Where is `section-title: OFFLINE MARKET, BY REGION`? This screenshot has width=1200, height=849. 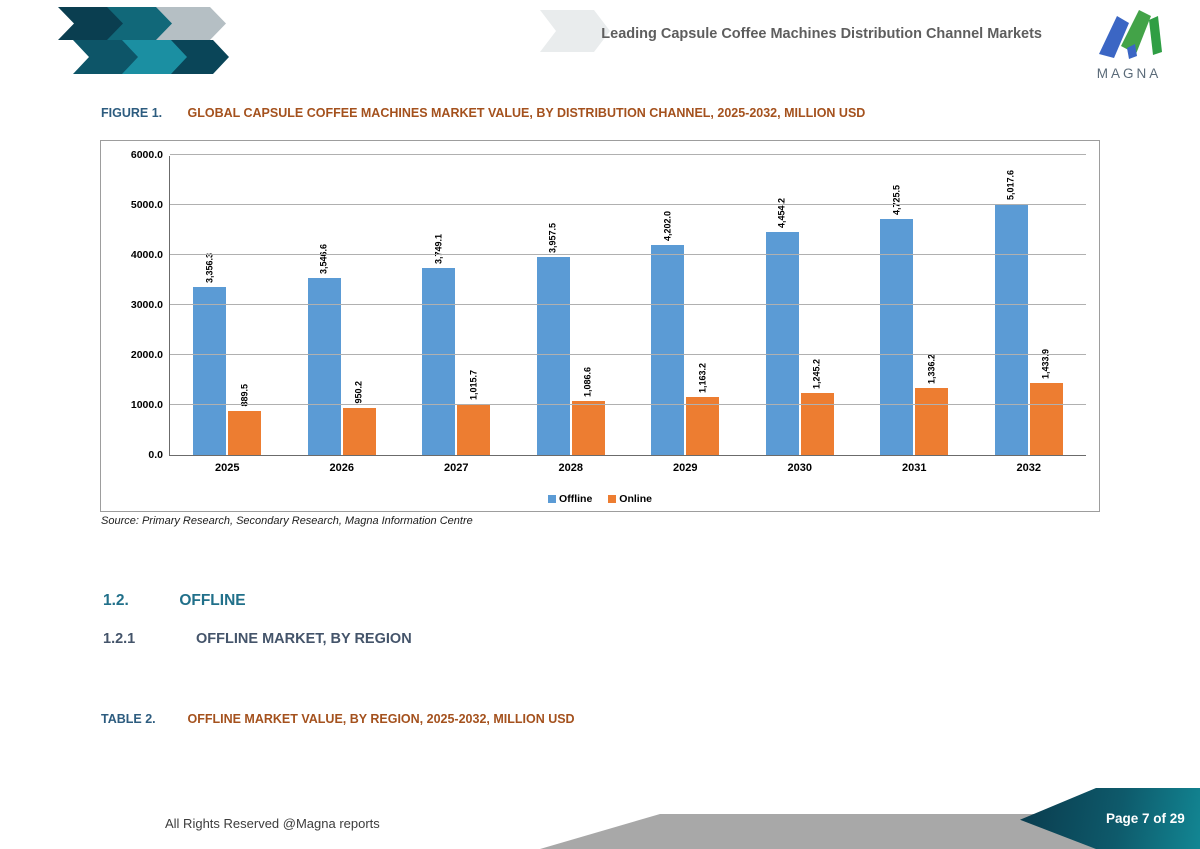 section-title: OFFLINE MARKET, BY REGION is located at coordinates (304, 639).